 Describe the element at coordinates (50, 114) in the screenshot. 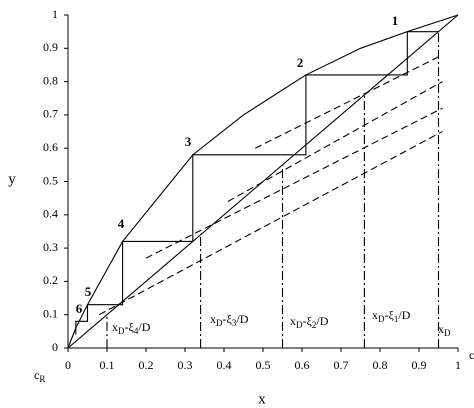

I see `y-tick-label: 0.7` at that location.